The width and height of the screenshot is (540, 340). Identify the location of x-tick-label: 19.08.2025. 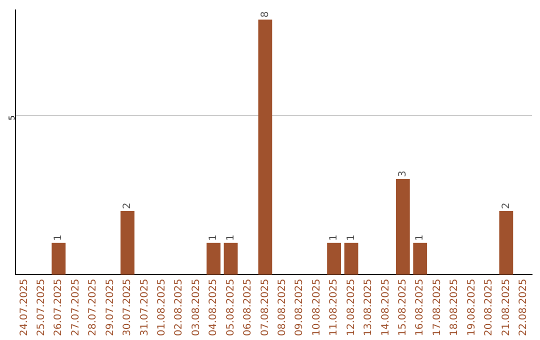
(472, 307).